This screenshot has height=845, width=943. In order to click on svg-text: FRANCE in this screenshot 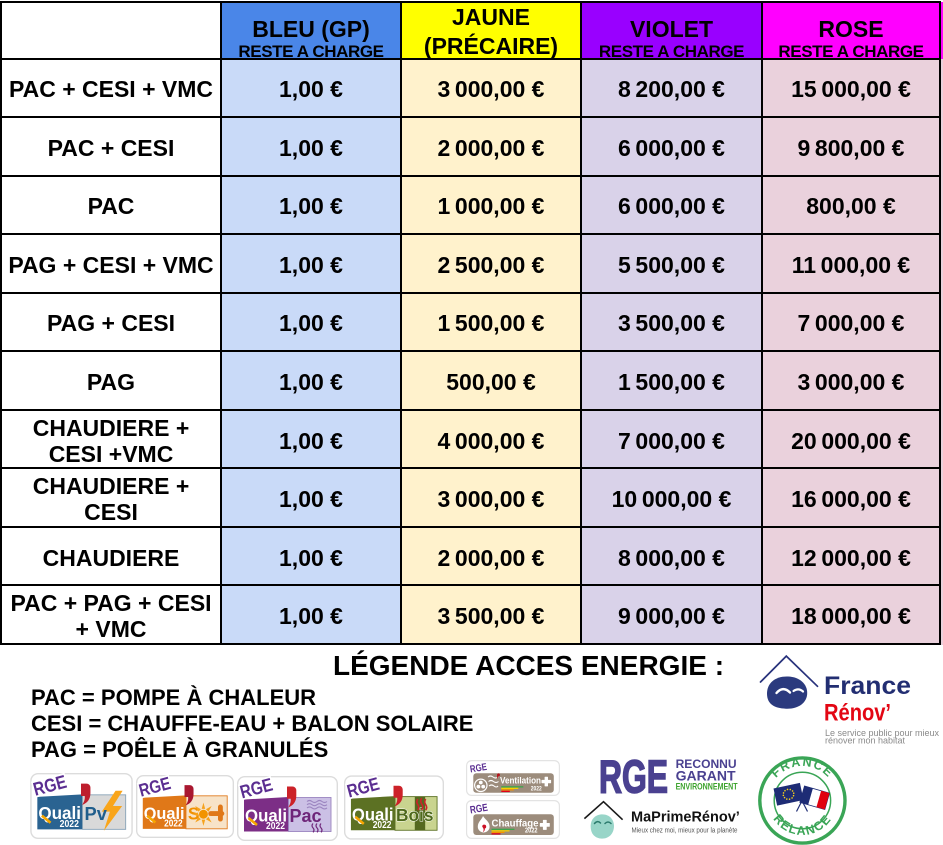, I will do `click(802, 768)`.